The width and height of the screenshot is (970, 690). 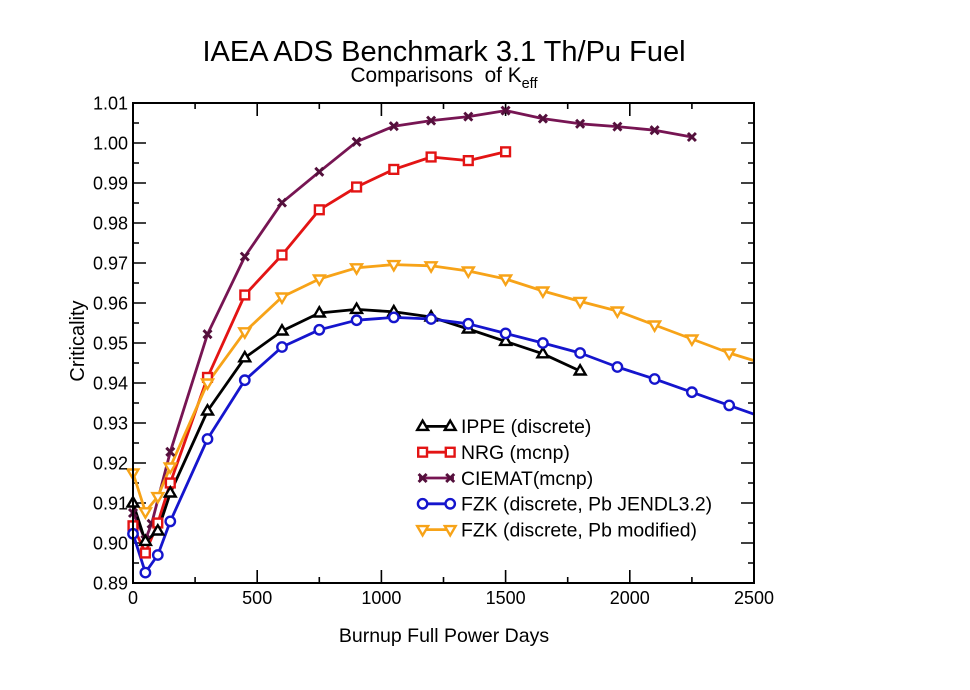 I want to click on svg-text: 2500, so click(x=754, y=598).